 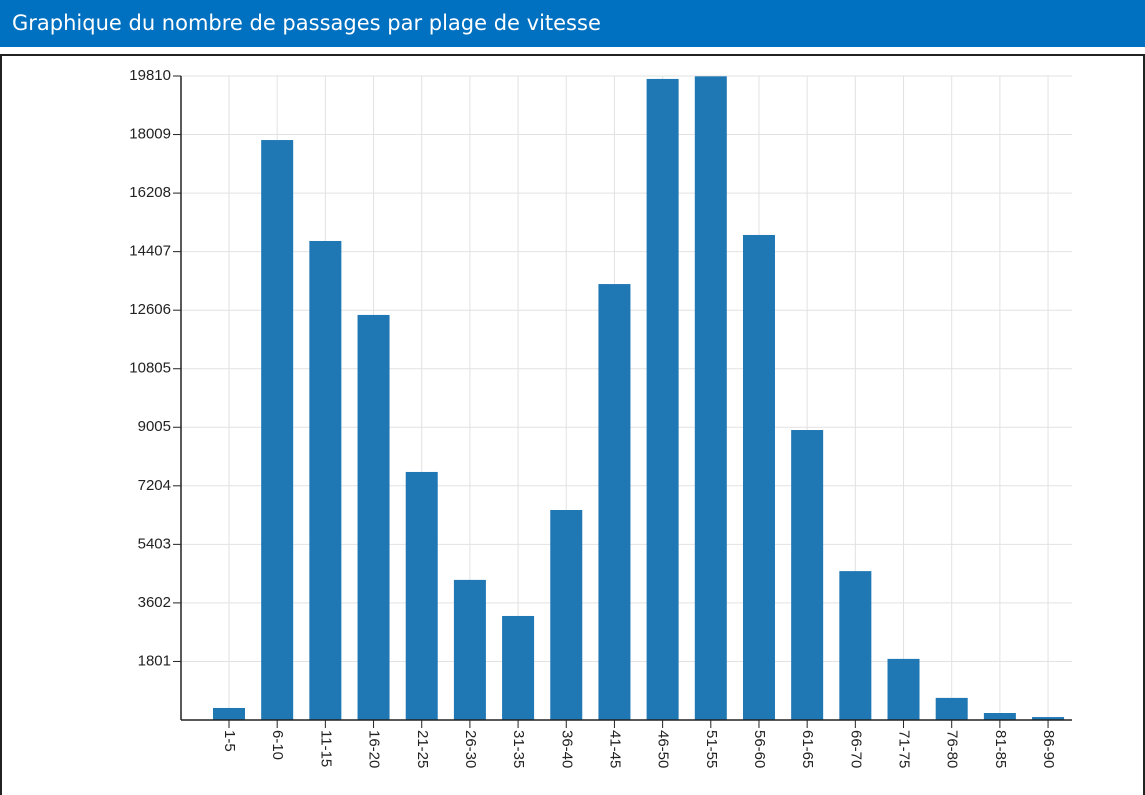 What do you see at coordinates (150, 134) in the screenshot?
I see `y-tick-label: 18009` at bounding box center [150, 134].